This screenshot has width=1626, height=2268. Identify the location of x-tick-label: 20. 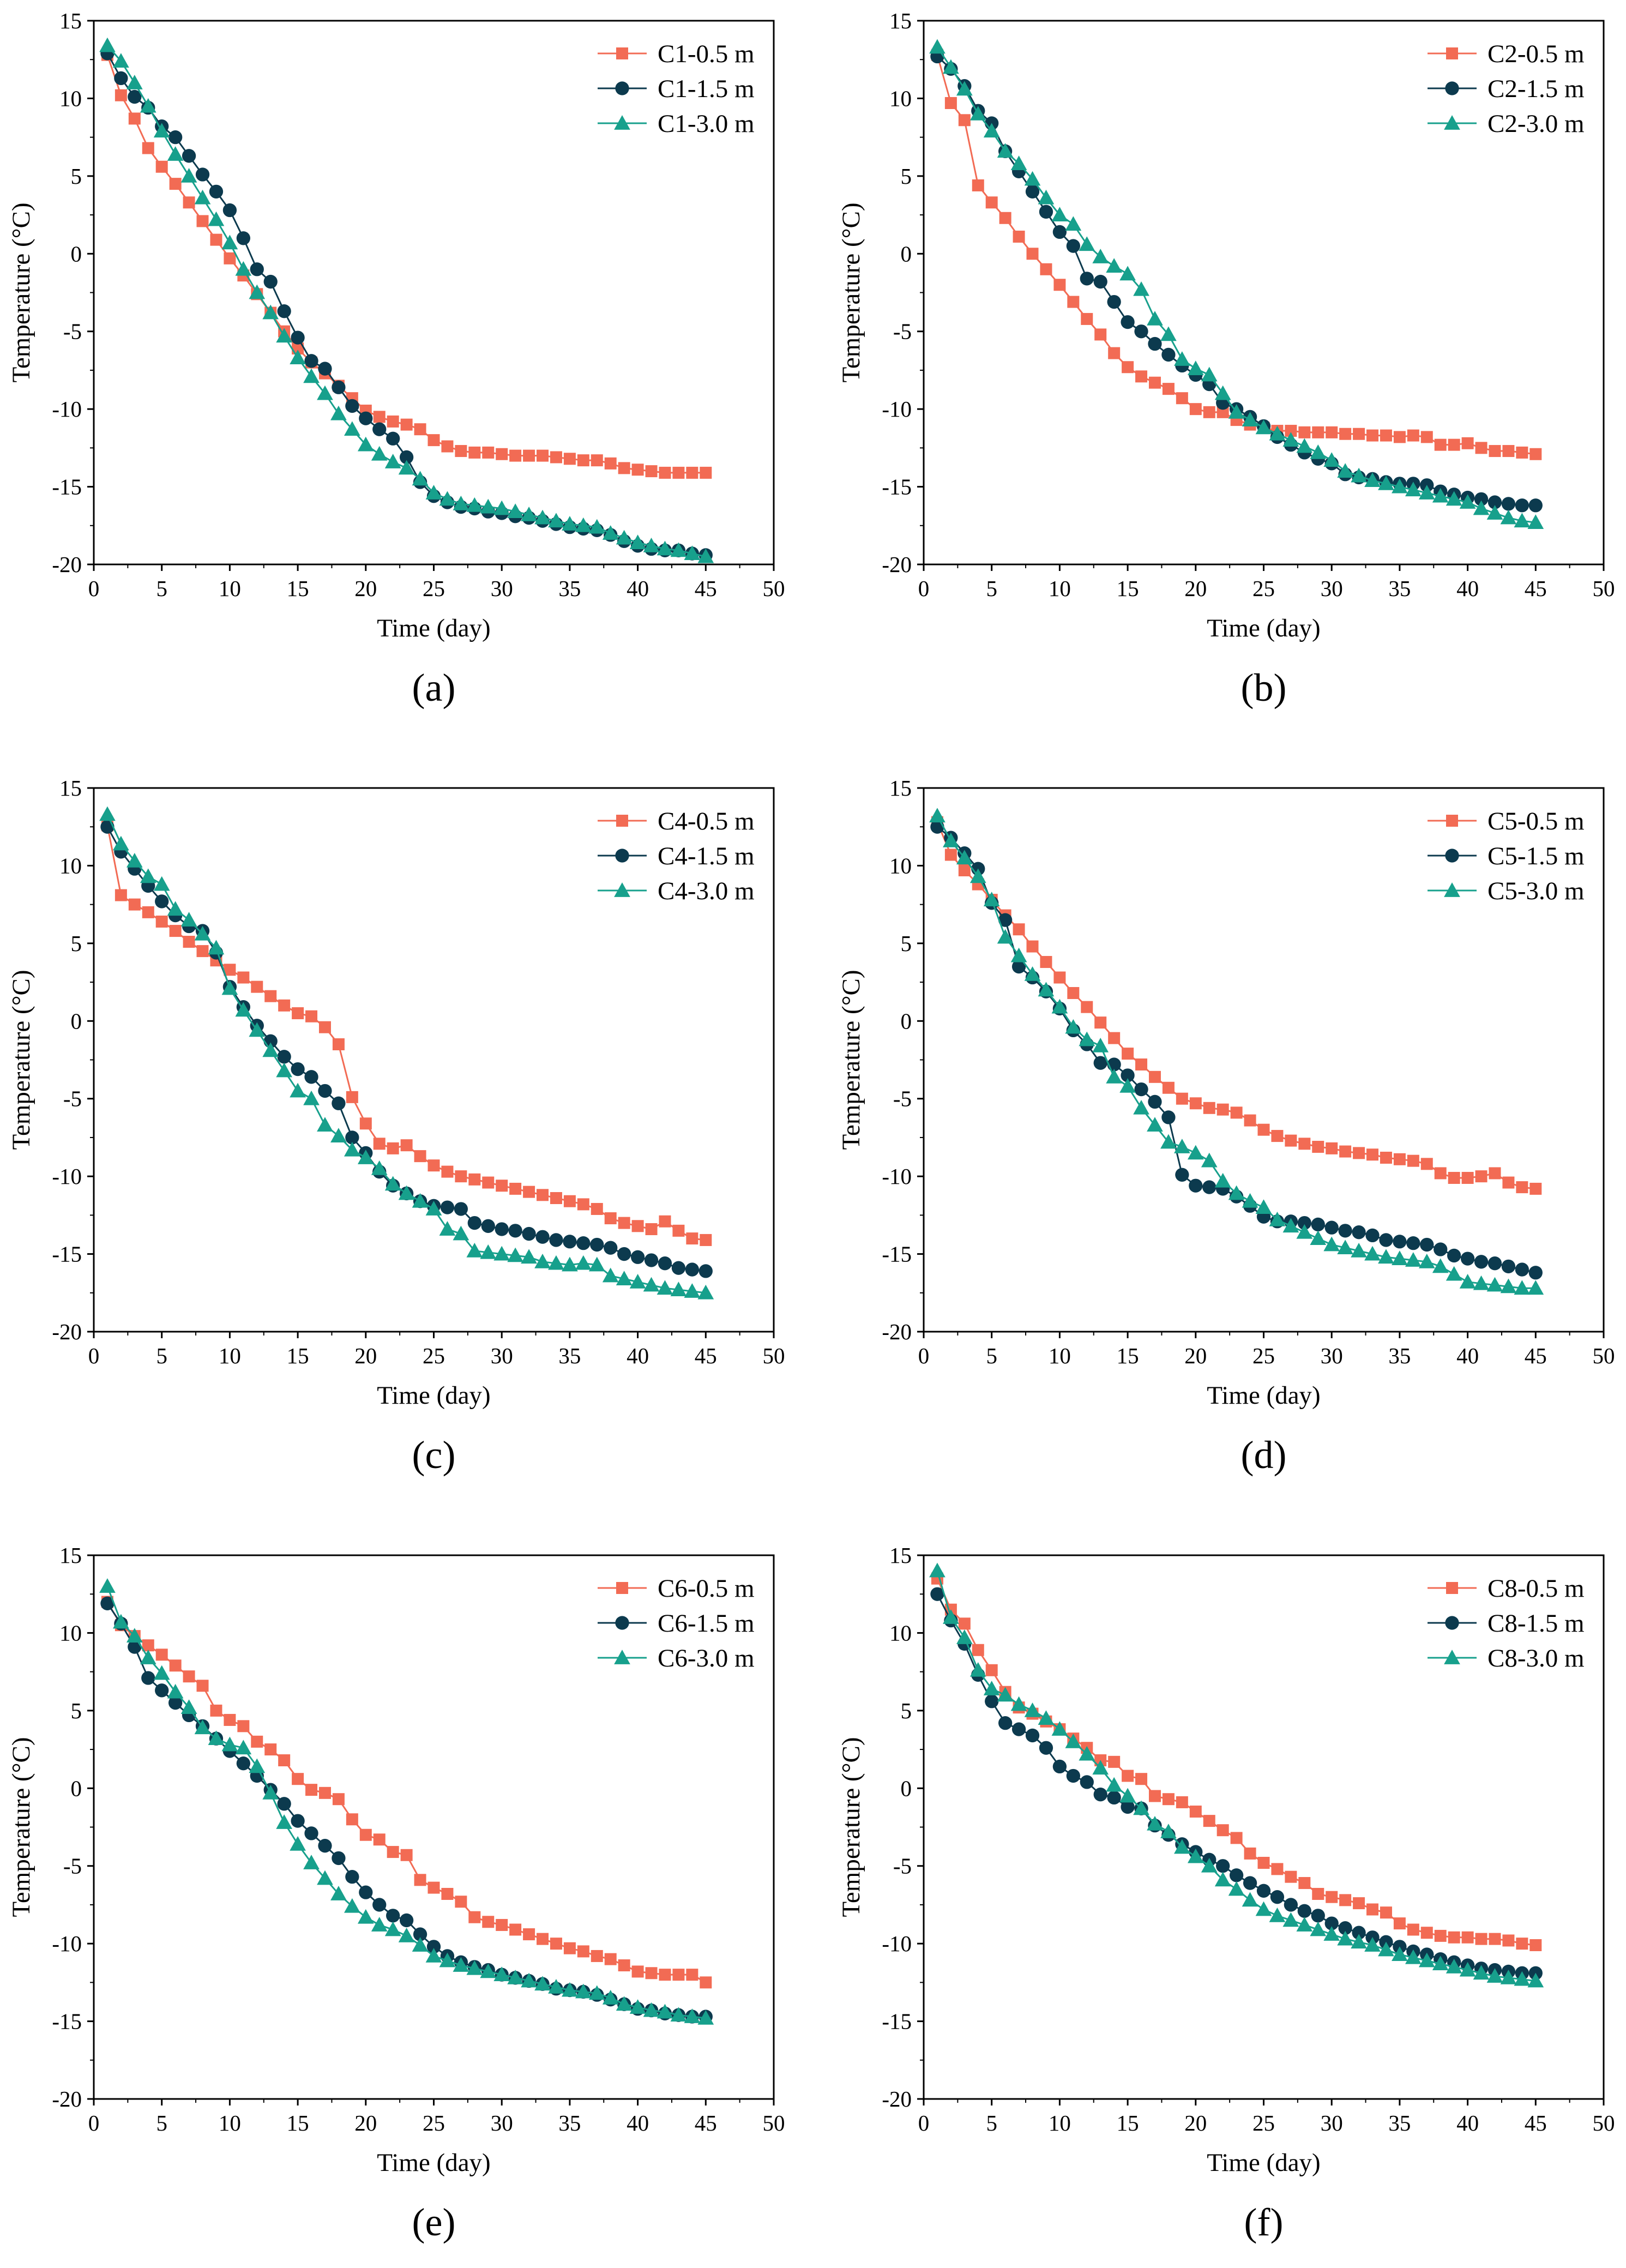
(1195, 1355).